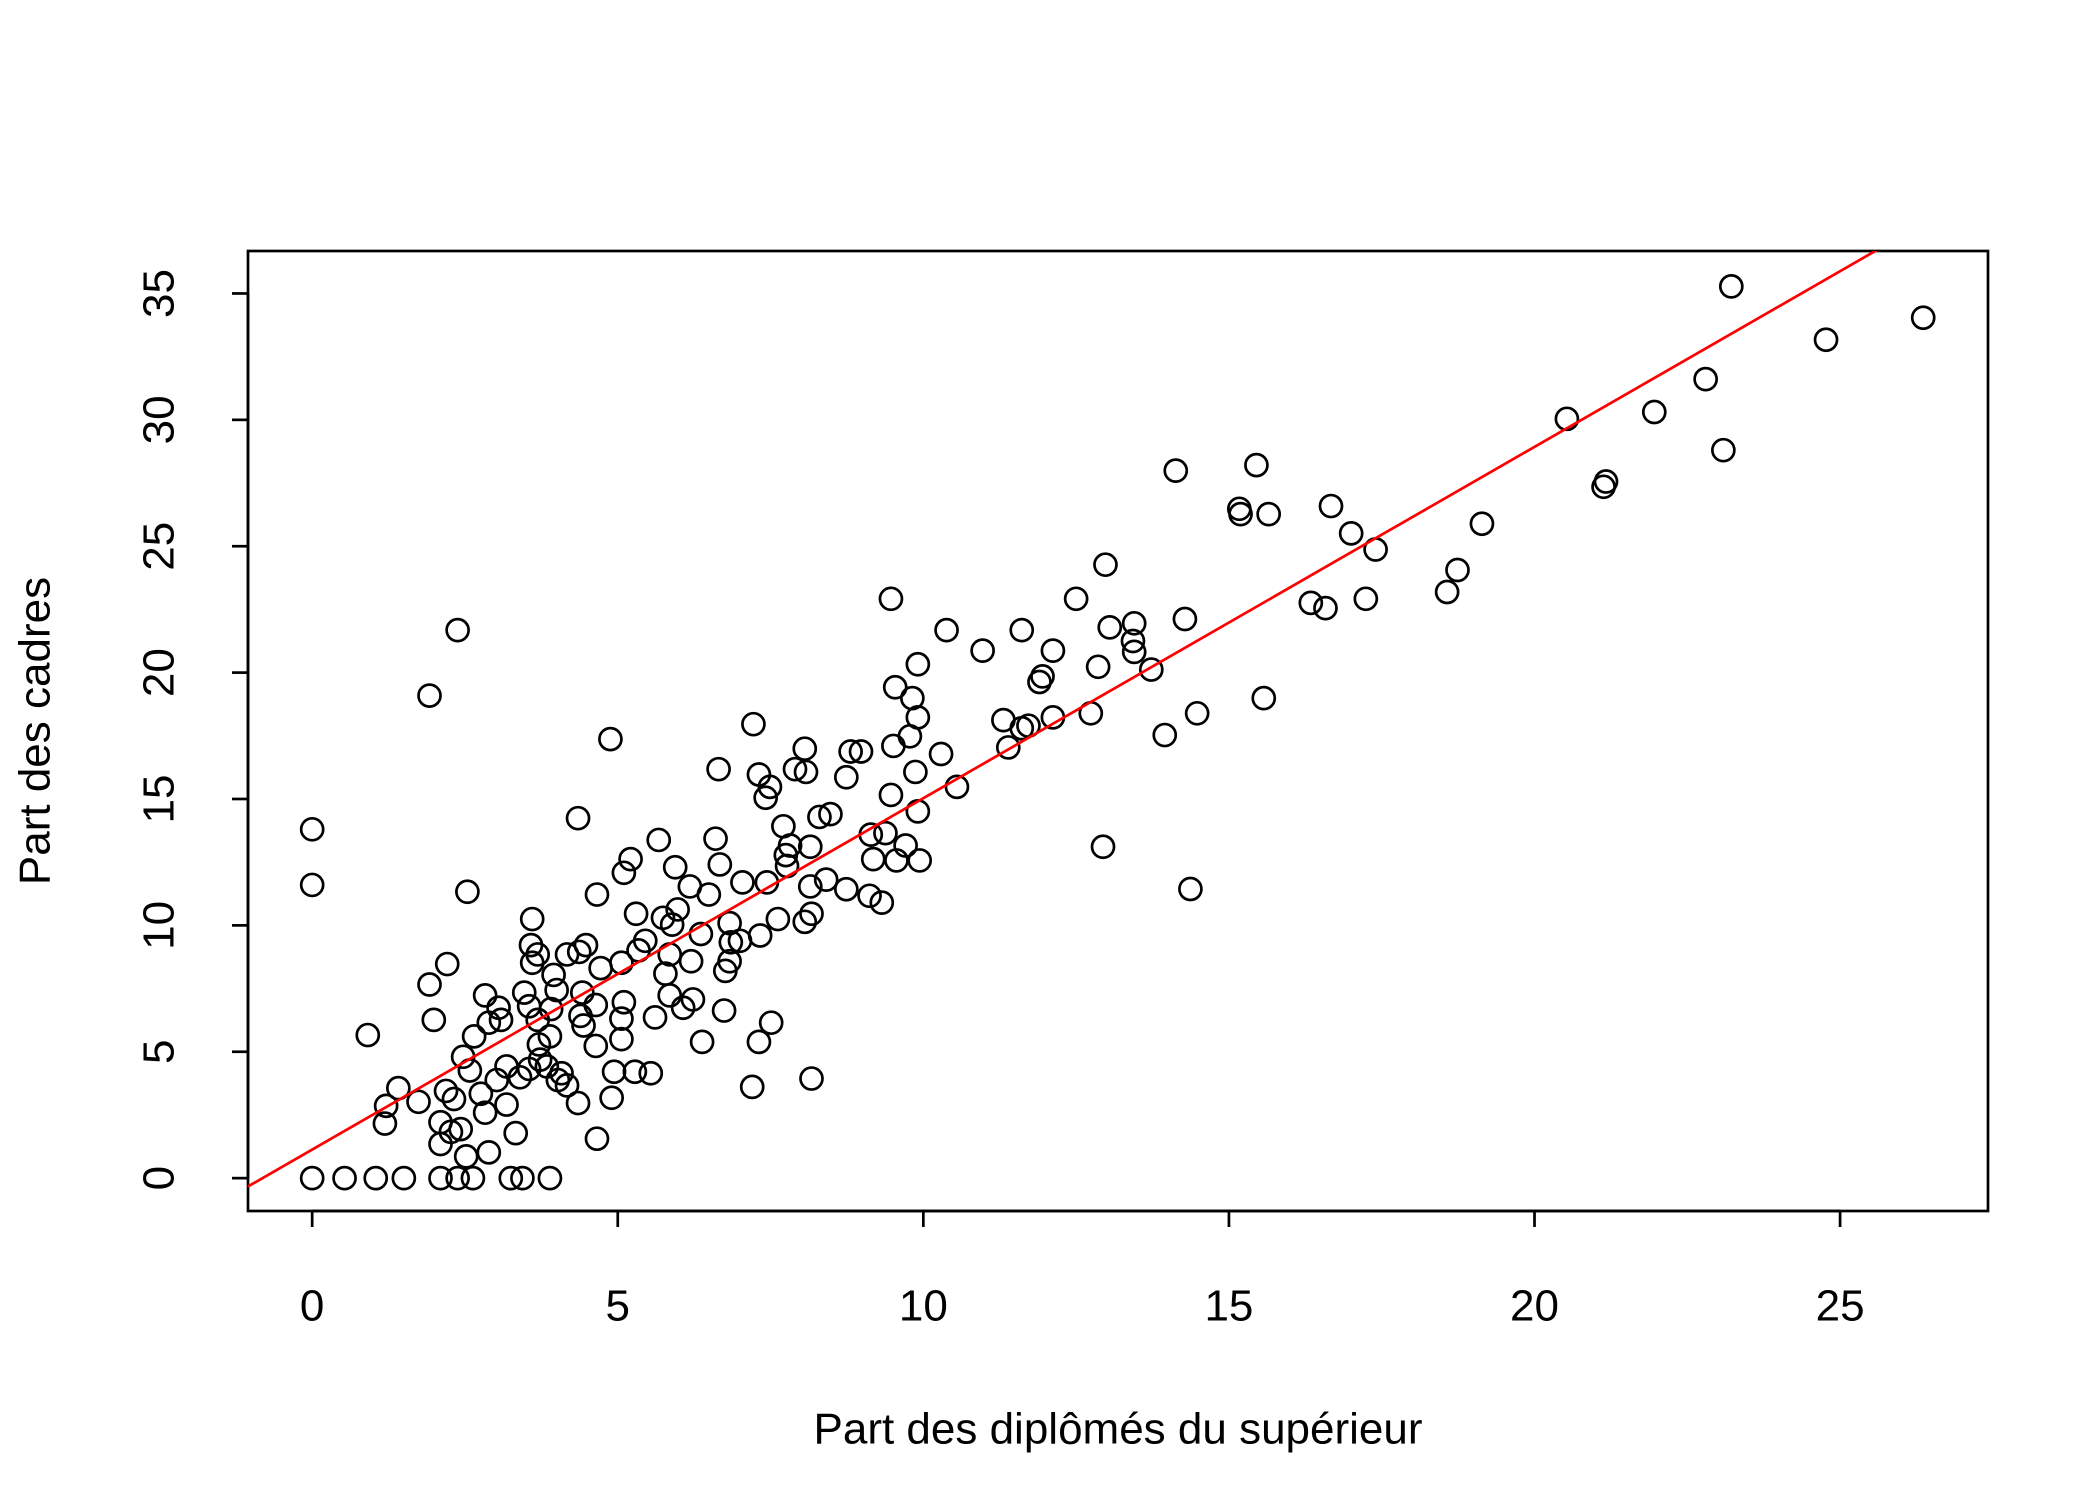 The image size is (2100, 1500). I want to click on x-tick-label: 10, so click(923, 1306).